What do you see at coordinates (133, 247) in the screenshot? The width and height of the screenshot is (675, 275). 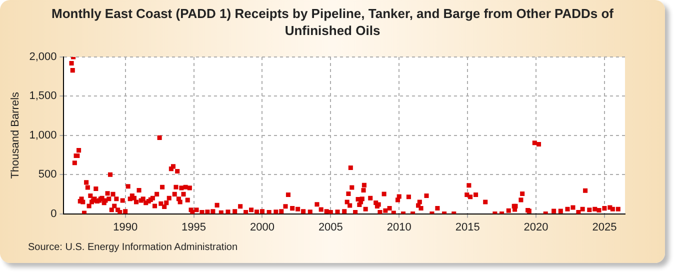 I see `source-note: Source: U.S. Energy Information Administration` at bounding box center [133, 247].